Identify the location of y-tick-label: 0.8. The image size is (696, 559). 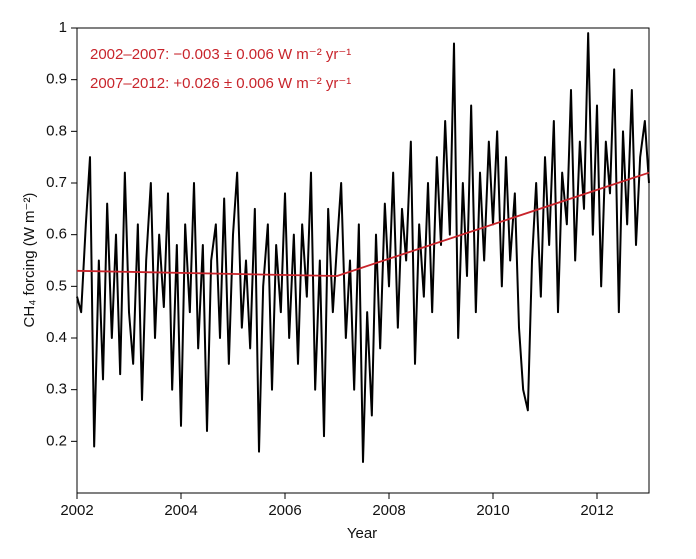
(56, 130).